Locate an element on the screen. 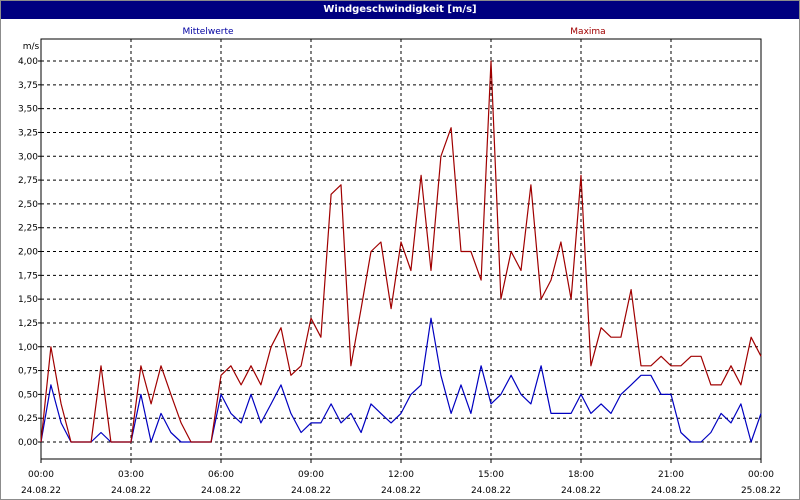  y-tick-label: 1,75 is located at coordinates (28, 276).